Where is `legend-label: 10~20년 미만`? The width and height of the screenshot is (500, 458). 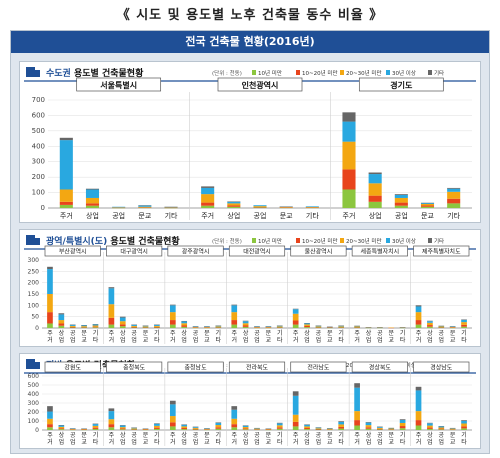 legend-label: 10~20년 미만 is located at coordinates (320, 73).